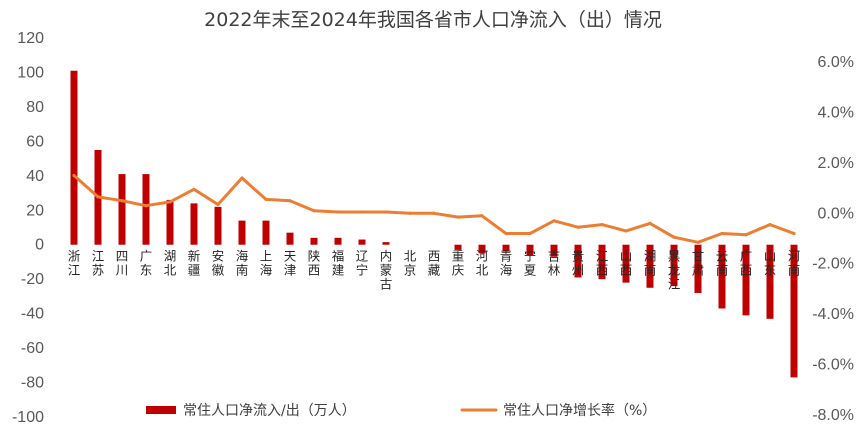  What do you see at coordinates (401, 410) in the screenshot?
I see `legend: 常住人口净流入/出（万人） 常住人口净增长率（%）` at bounding box center [401, 410].